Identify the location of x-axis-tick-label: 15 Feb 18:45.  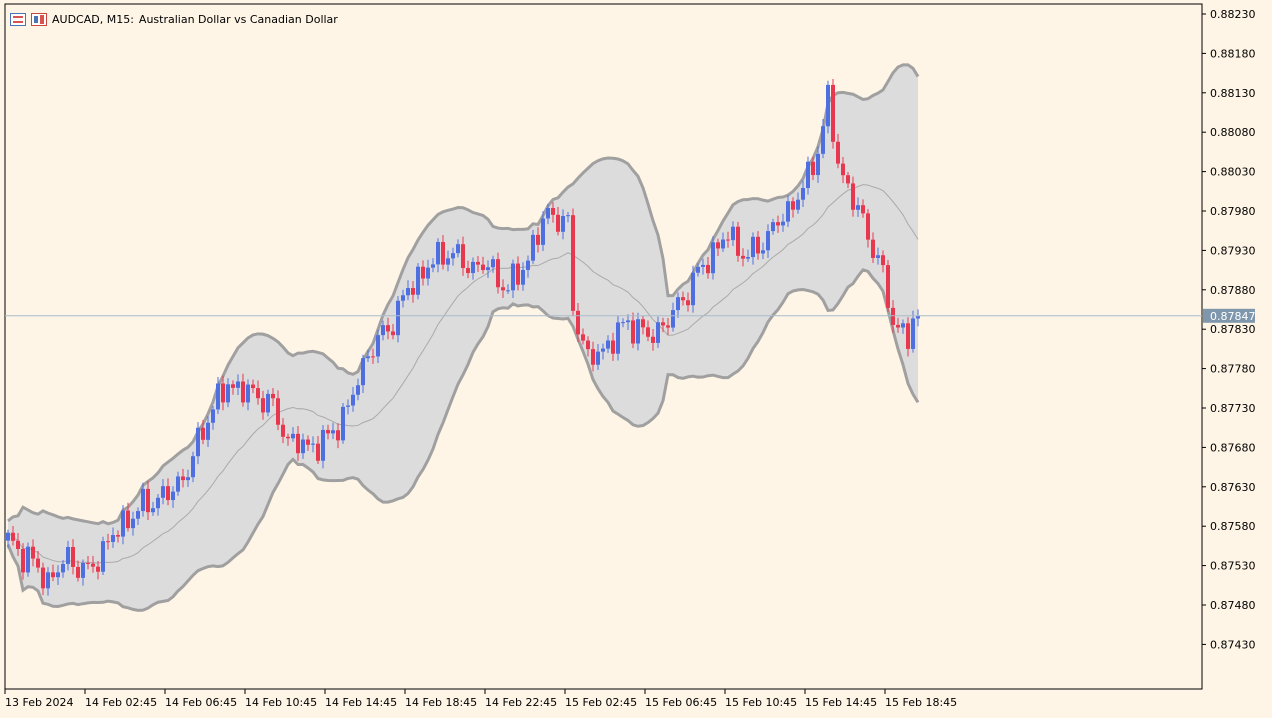
(921, 702).